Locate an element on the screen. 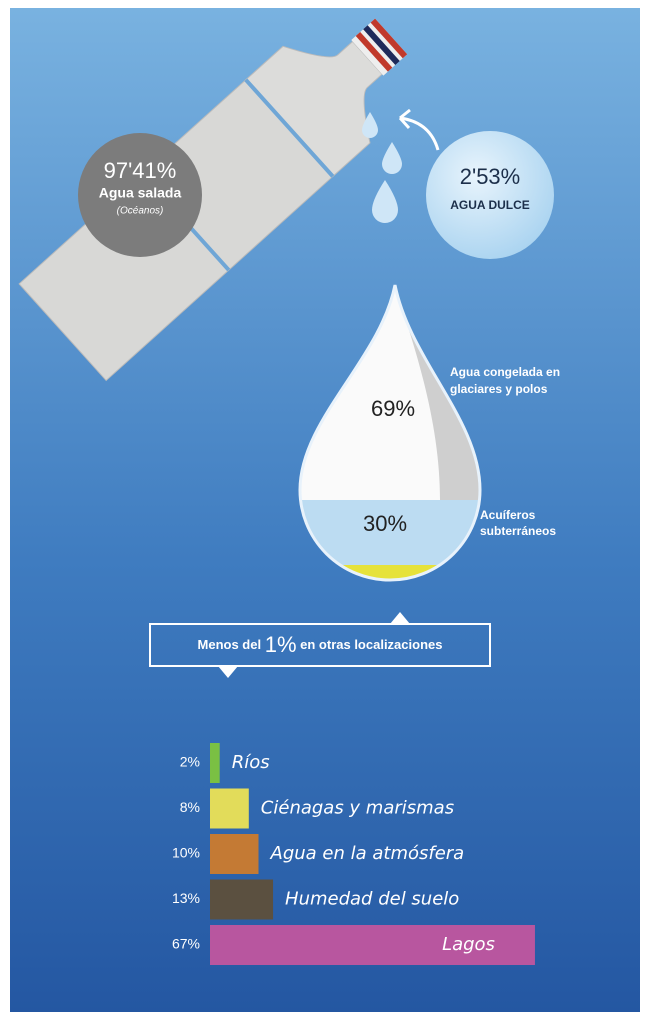  value-label: 13% is located at coordinates (186, 898).